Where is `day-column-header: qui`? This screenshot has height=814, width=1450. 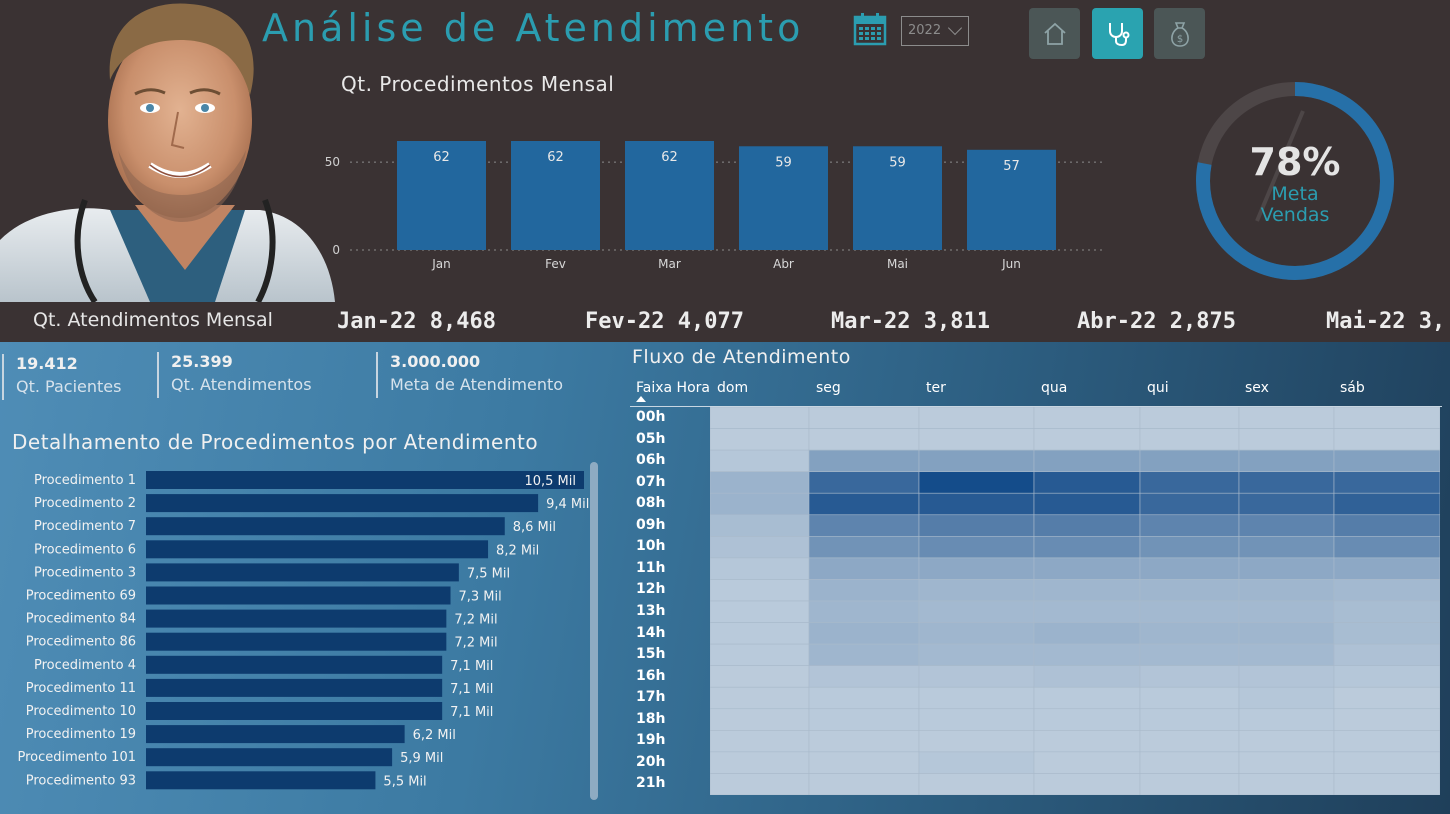 day-column-header: qui is located at coordinates (1158, 388).